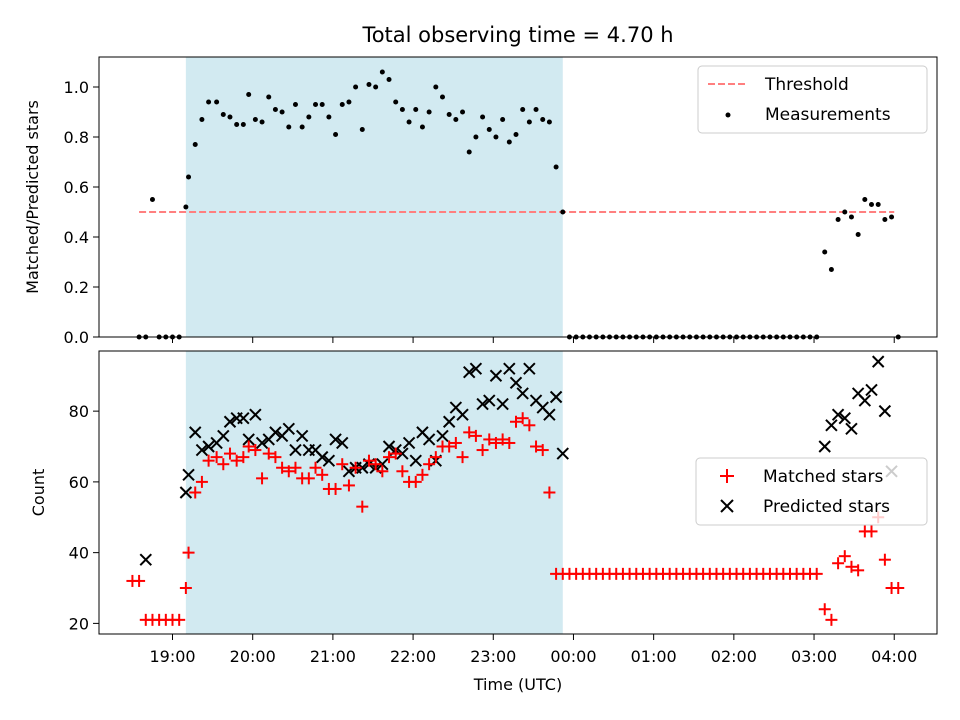 Image resolution: width=960 pixels, height=720 pixels. I want to click on threshold-legend-label: Threshold, so click(806, 85).